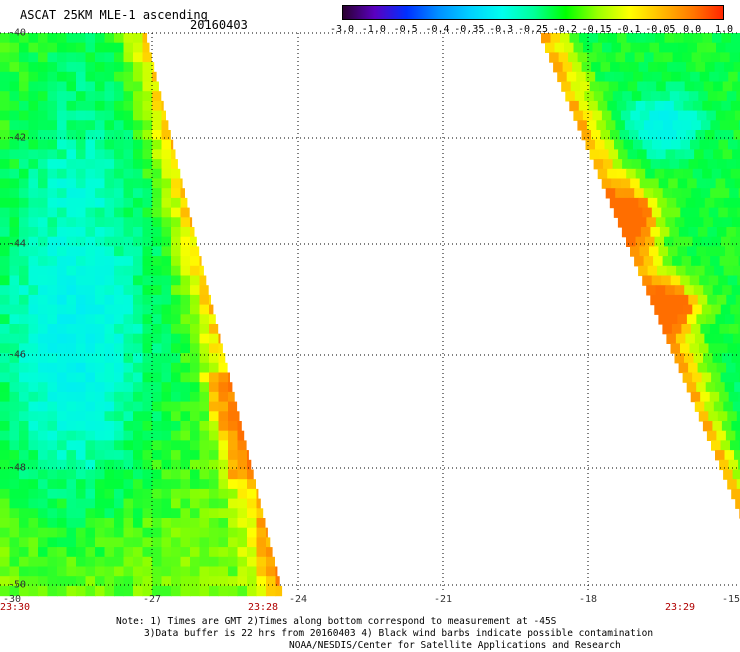 This screenshot has height=652, width=740. Describe the element at coordinates (628, 29) in the screenshot. I see `colorbar-label: -0.1` at that location.